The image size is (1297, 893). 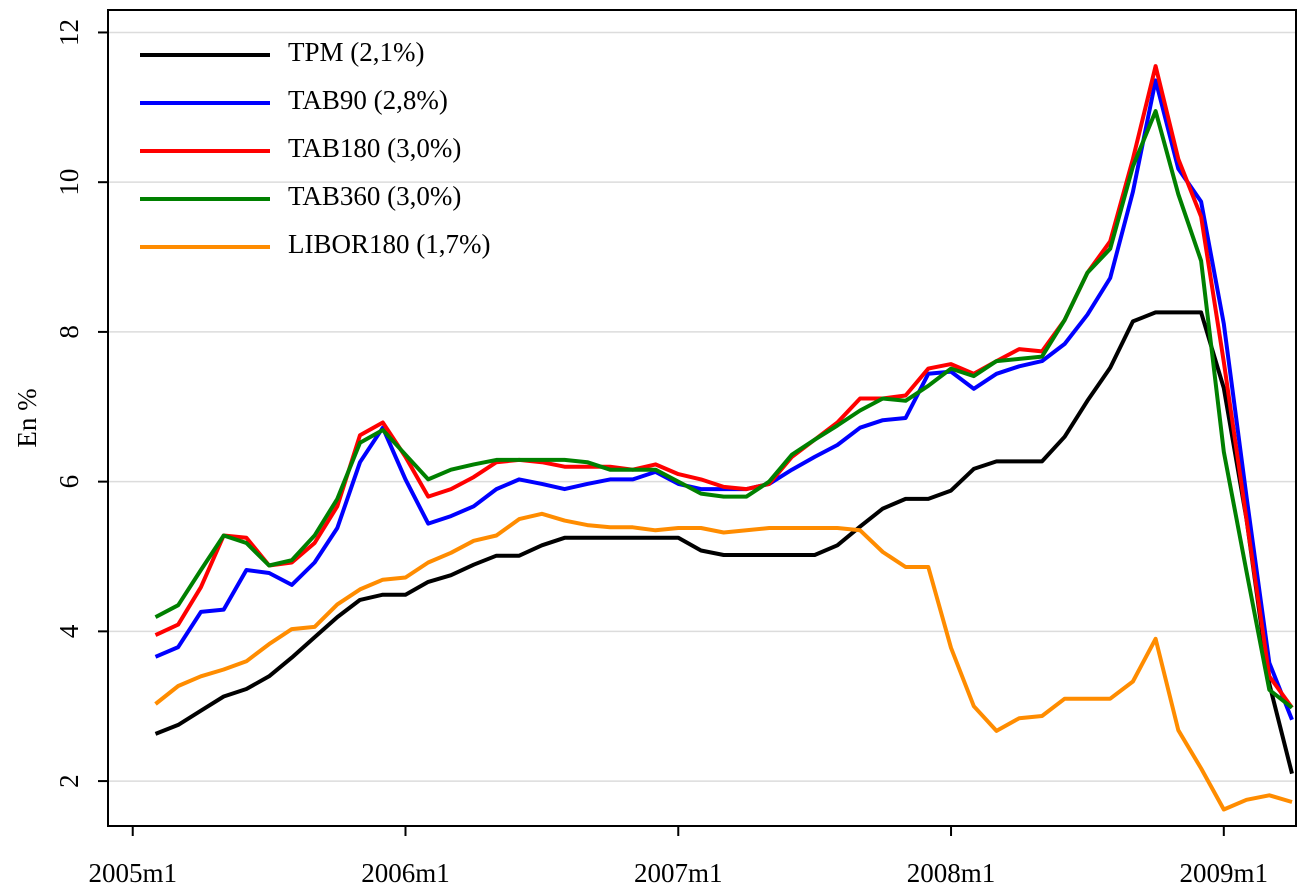 What do you see at coordinates (405, 873) in the screenshot?
I see `x-tick-label: 2006m1` at bounding box center [405, 873].